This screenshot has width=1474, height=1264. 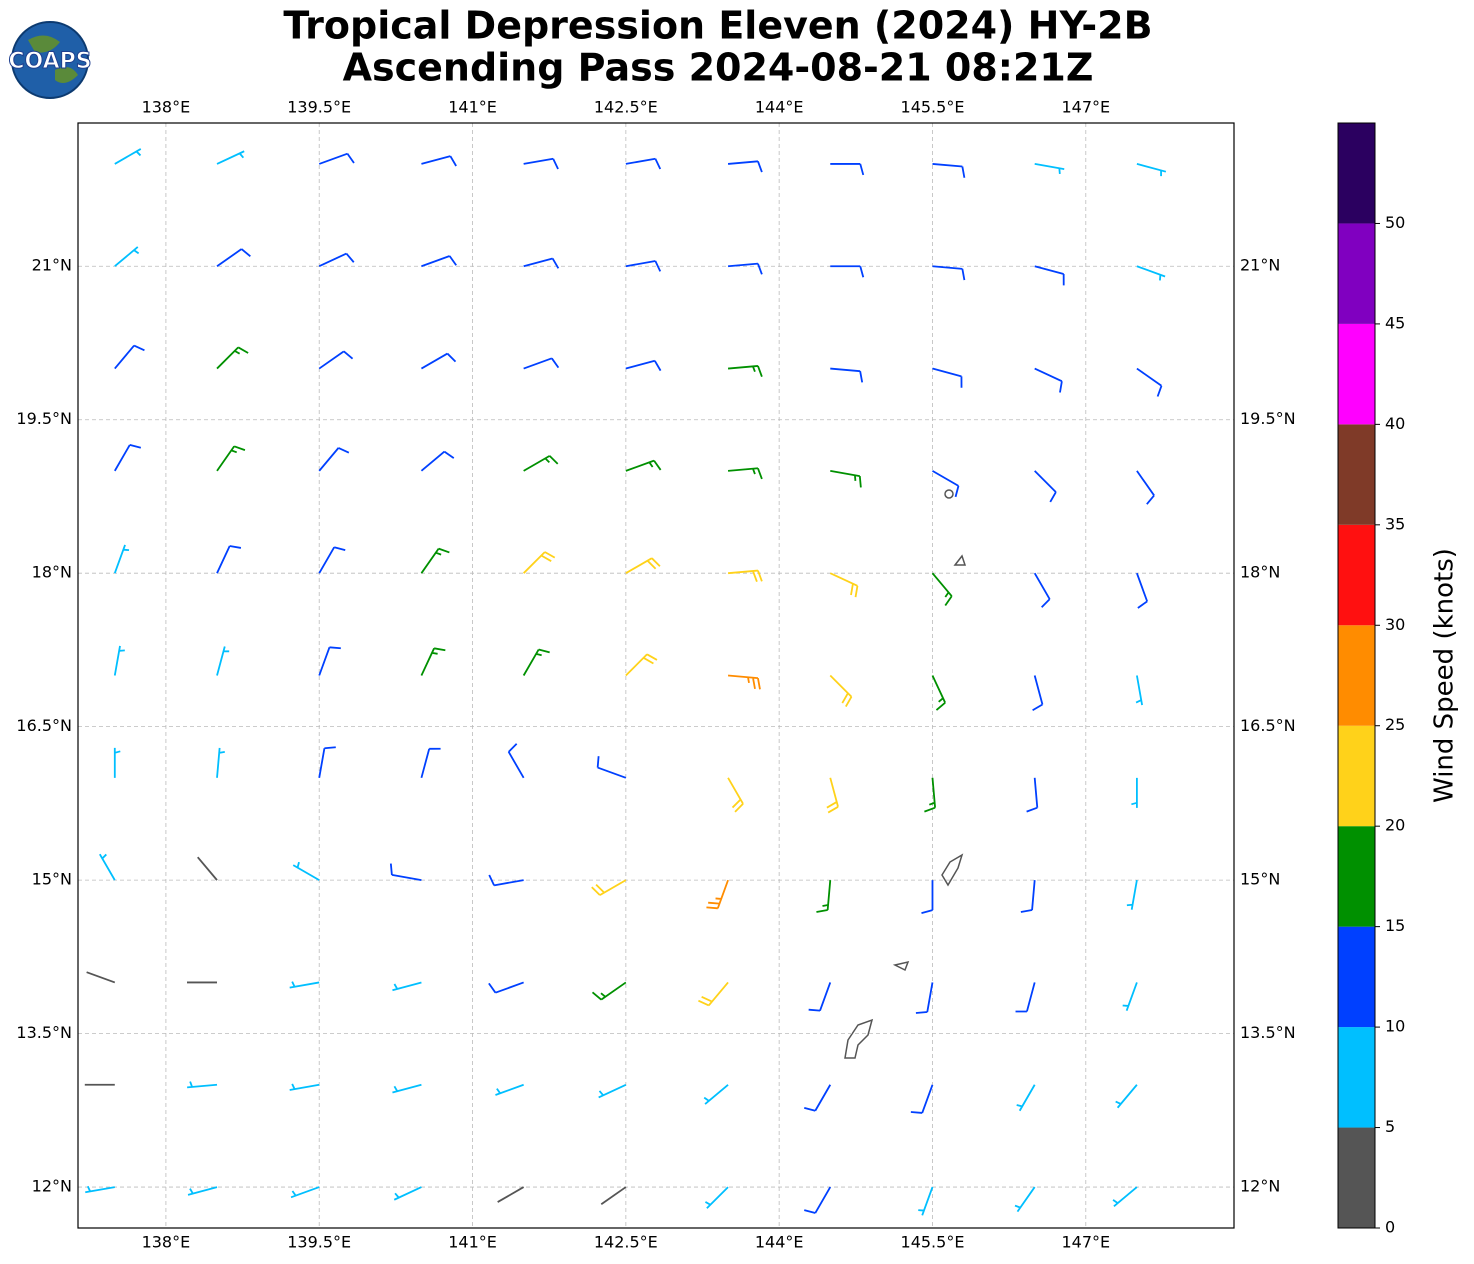 What do you see at coordinates (49, 61) in the screenshot?
I see `logo-text: COAPS` at bounding box center [49, 61].